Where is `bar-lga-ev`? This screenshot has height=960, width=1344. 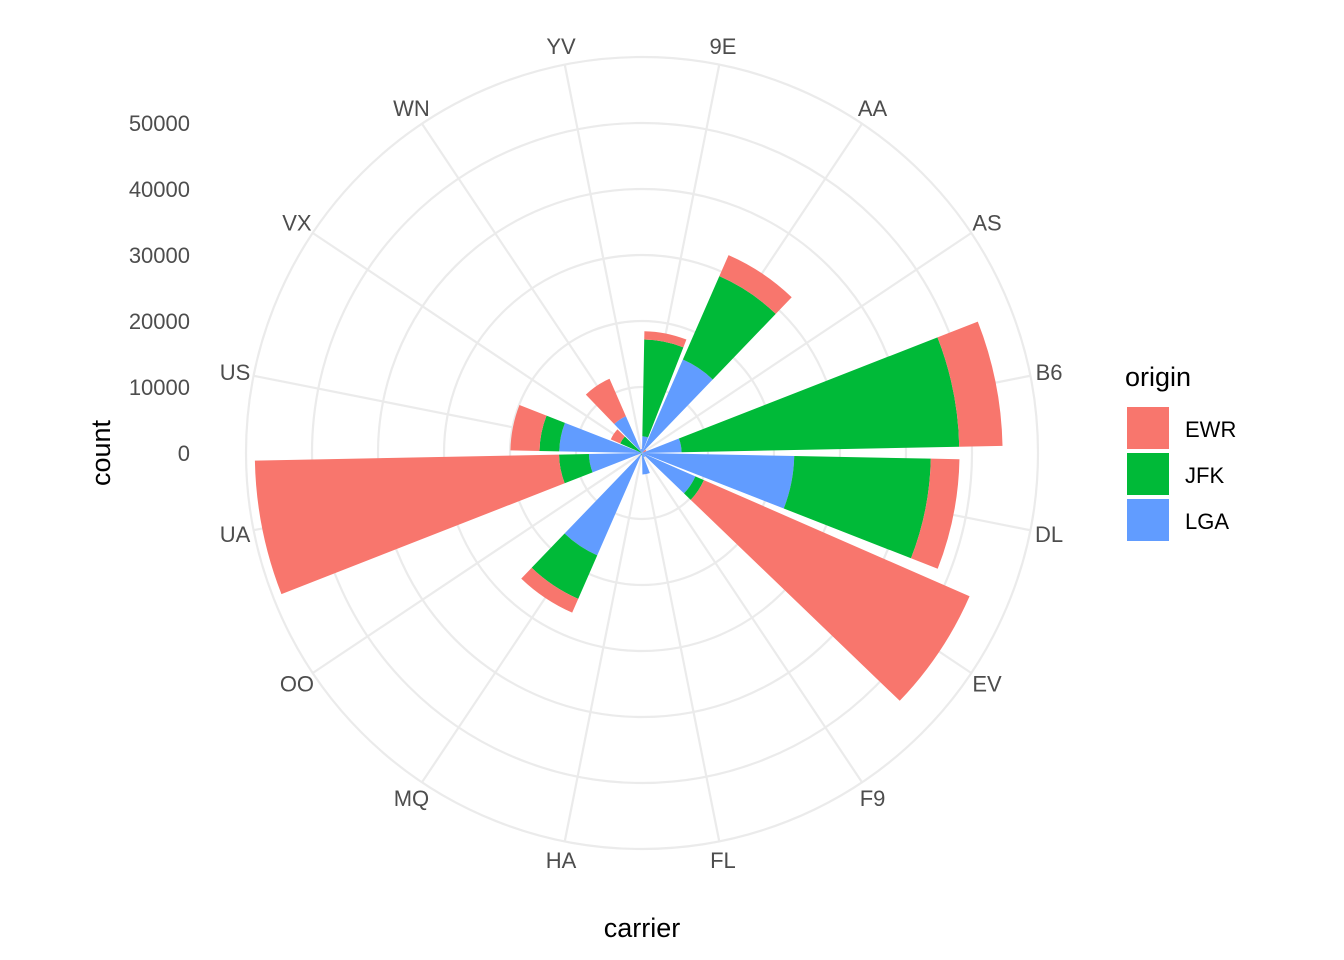 bar-lga-ev is located at coordinates (669, 473).